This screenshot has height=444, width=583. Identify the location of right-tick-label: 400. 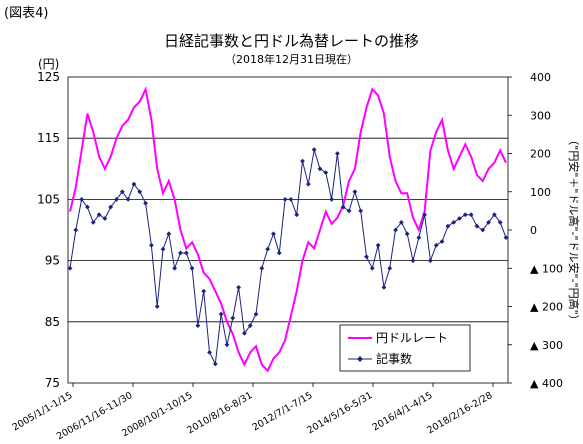
(540, 77).